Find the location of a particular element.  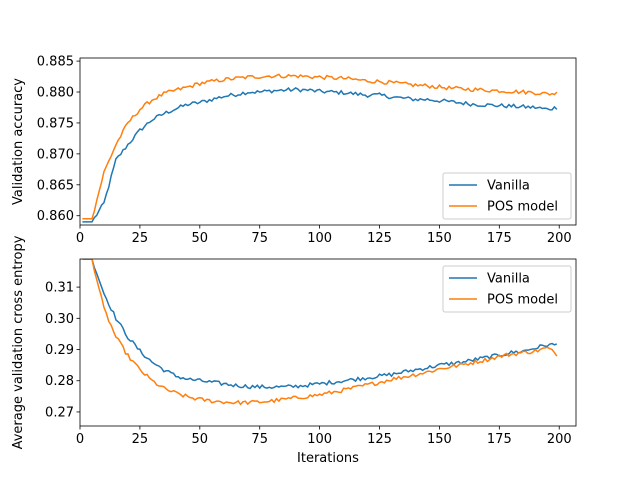

y-tick-label: 0.885 is located at coordinates (55, 62).